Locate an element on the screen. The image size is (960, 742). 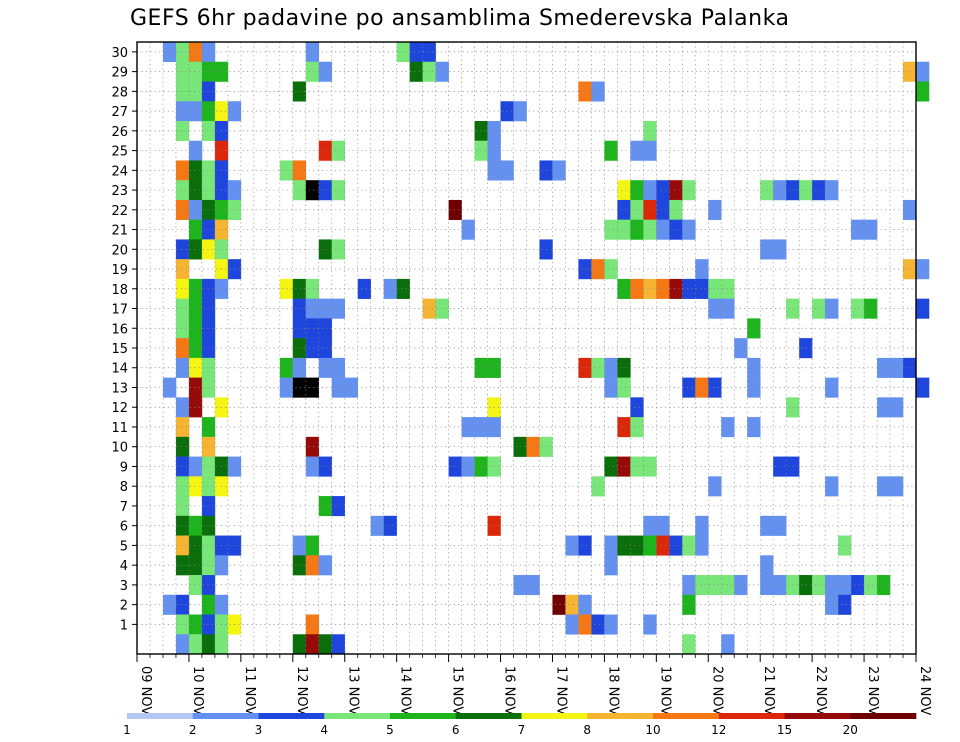
y-tick-label: 25 is located at coordinates (119, 152).